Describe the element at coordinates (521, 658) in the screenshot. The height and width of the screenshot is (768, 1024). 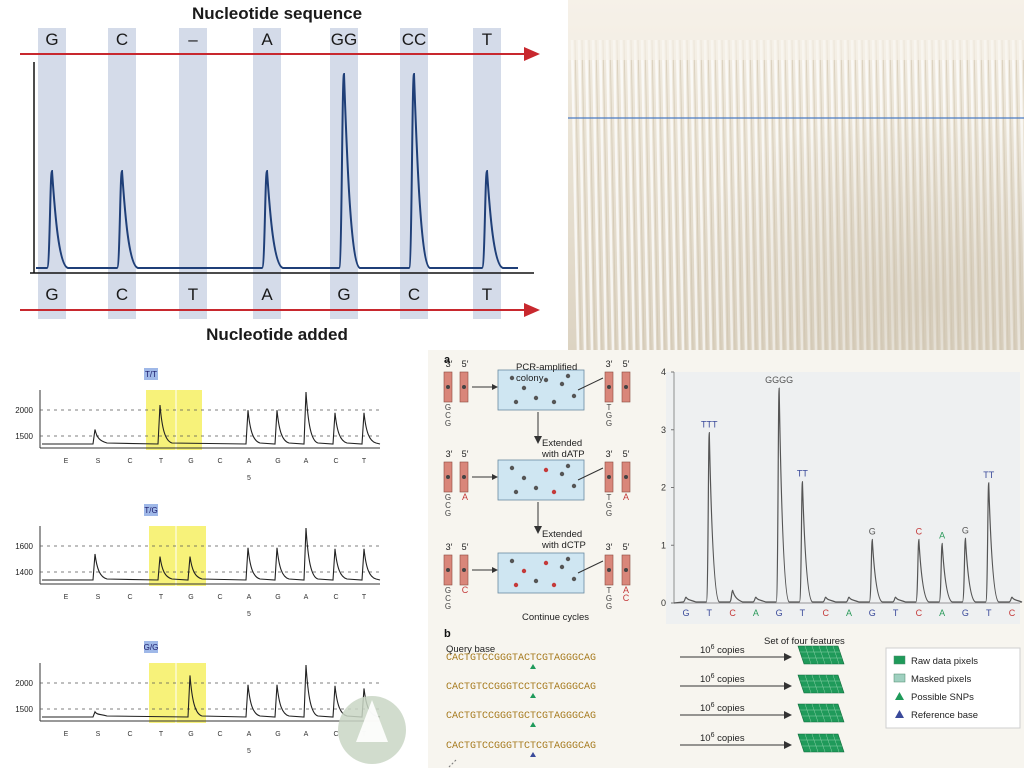
I see `query-sequence: CACTGTCCGGGTACTCGTAGGGCAG` at that location.